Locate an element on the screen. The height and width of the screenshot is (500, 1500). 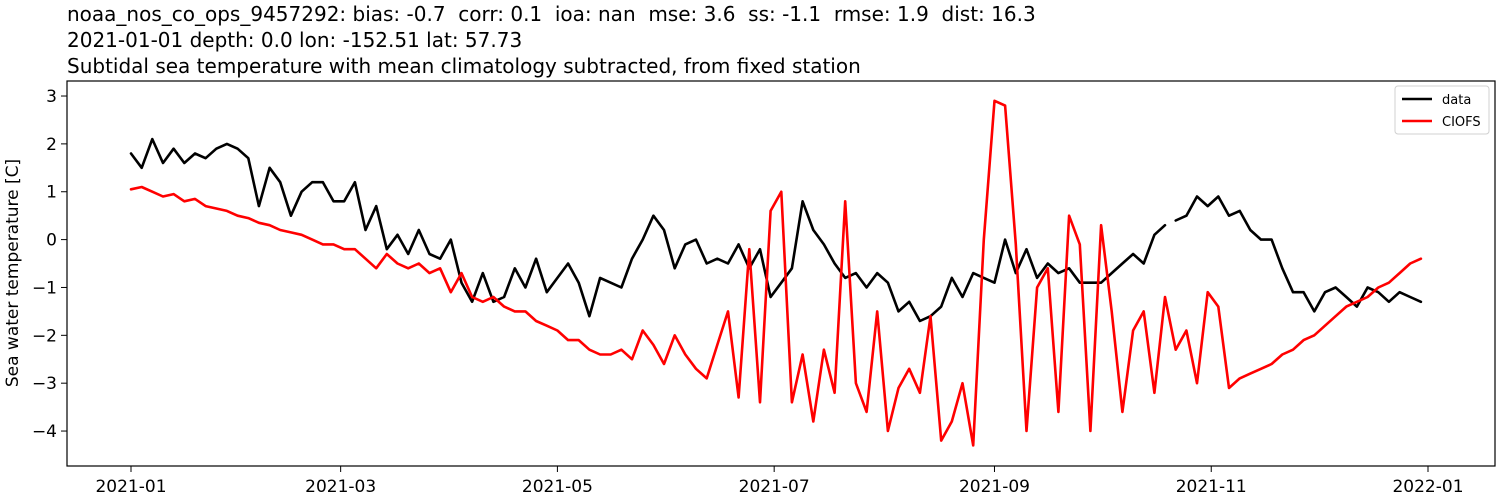
x-tick-label: 2021-03 is located at coordinates (340, 487).